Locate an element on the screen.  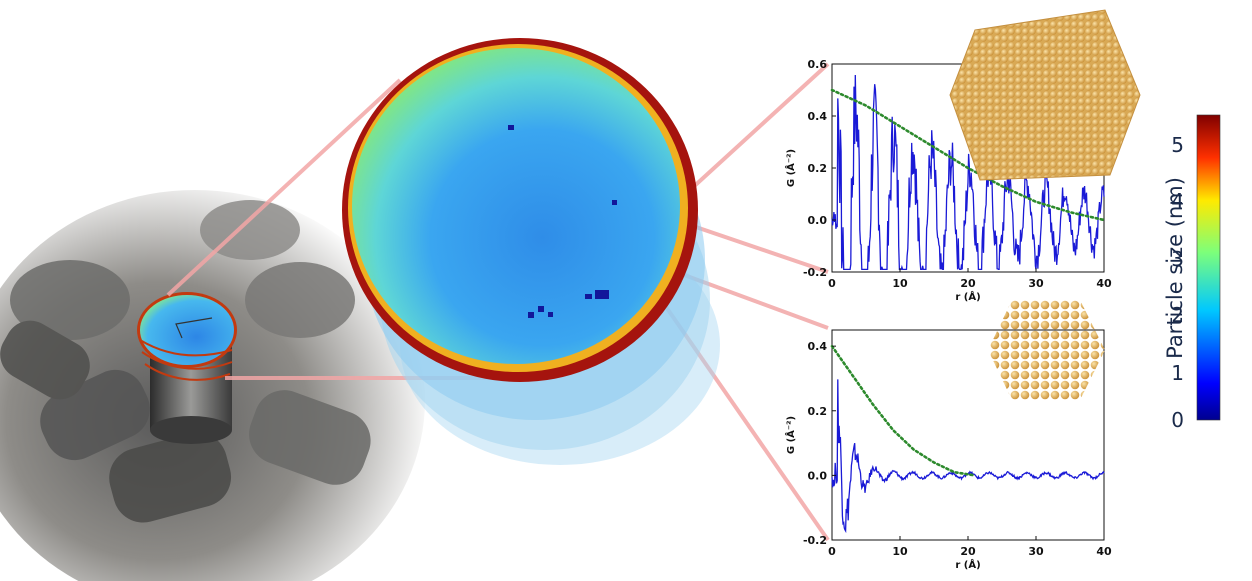
colorbar-tick-5: 5 is located at coordinates (1177, 145).